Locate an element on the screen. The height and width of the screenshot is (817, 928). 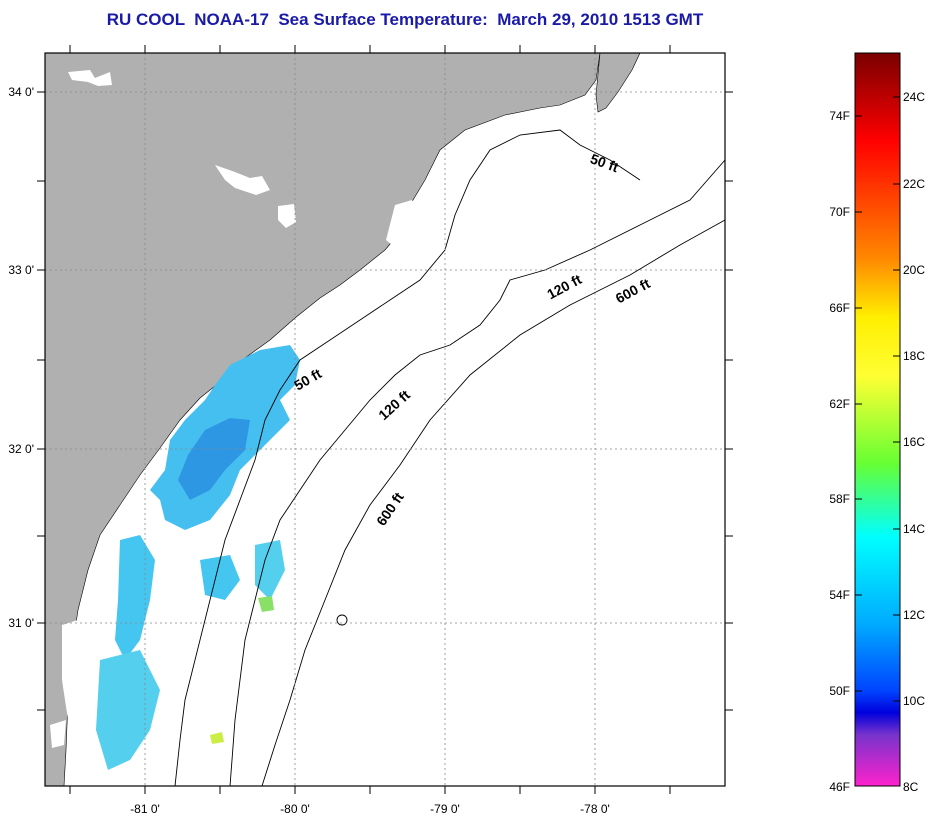
colorbar-label-f: 58F is located at coordinates (839, 499).